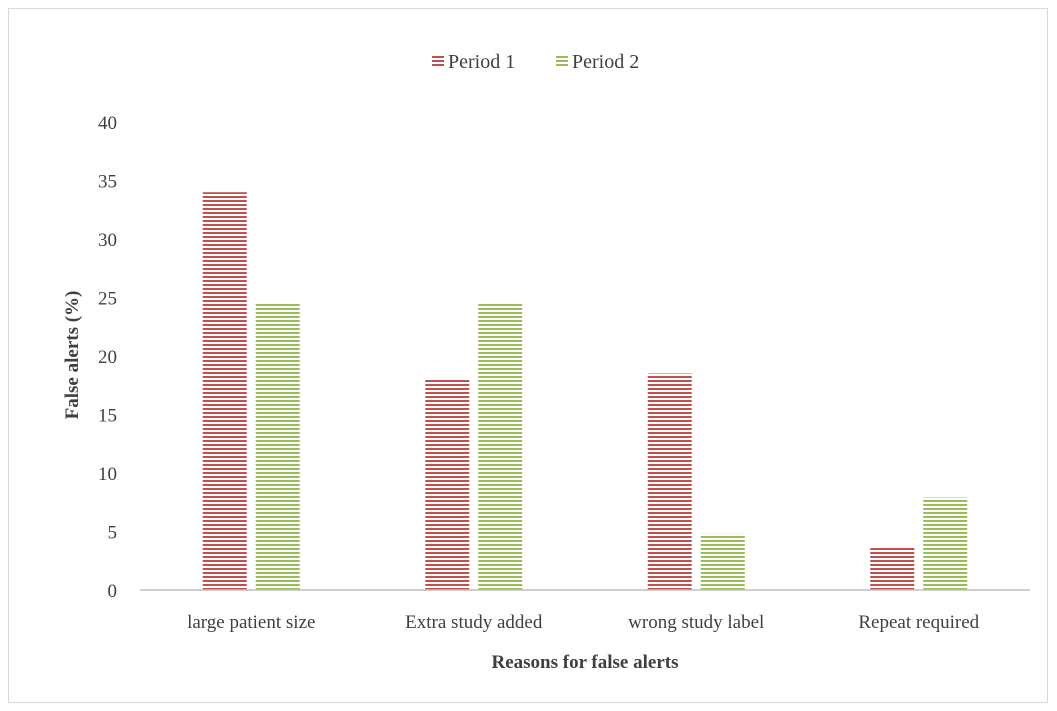  What do you see at coordinates (72, 355) in the screenshot?
I see `y-axis-title: False alerts (%)` at bounding box center [72, 355].